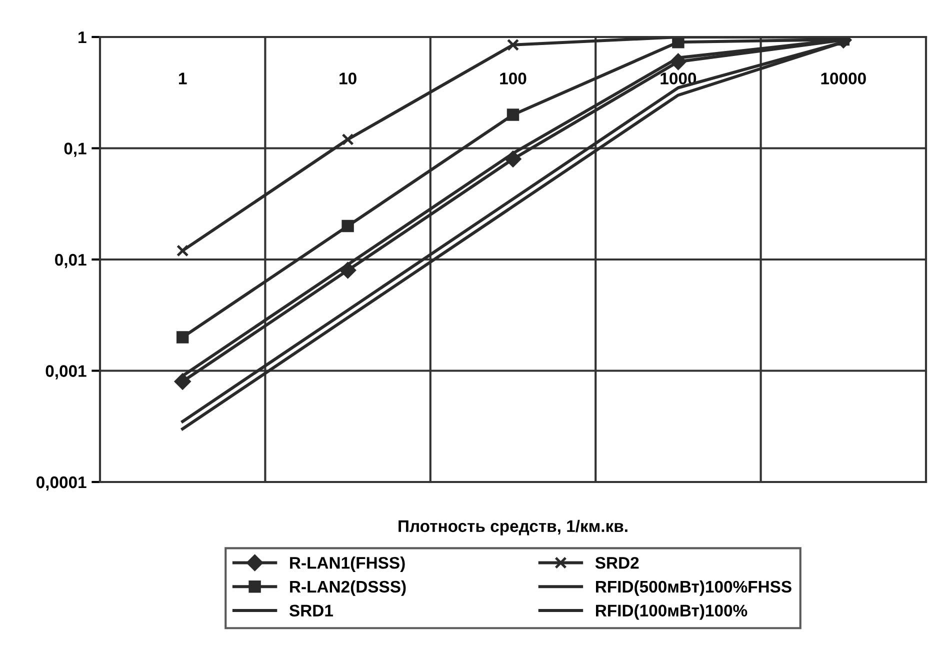  Describe the element at coordinates (348, 78) in the screenshot. I see `x-tick-label: 10` at that location.